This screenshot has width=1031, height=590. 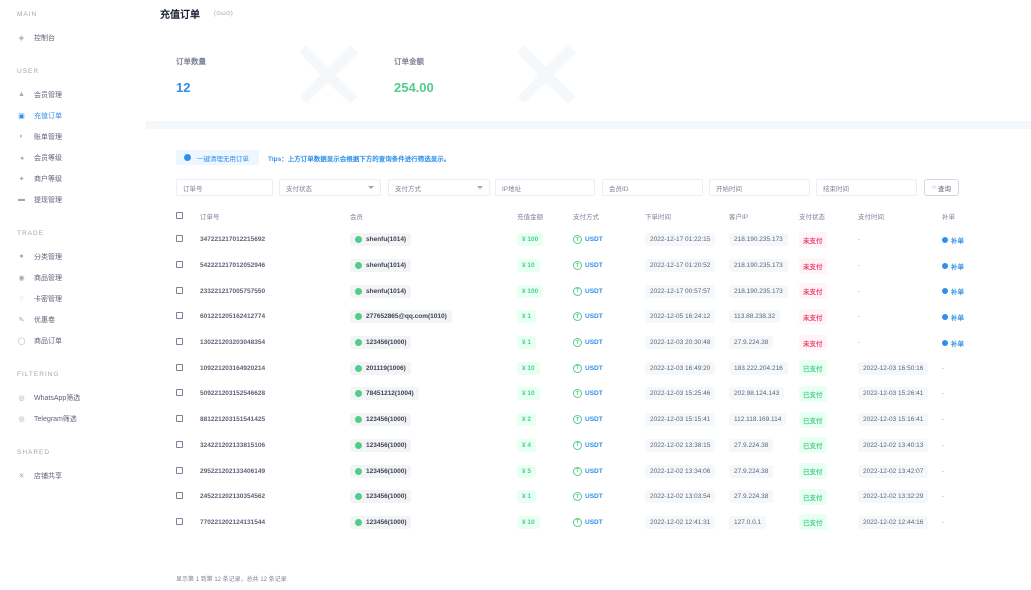 I want to click on member-badge: 201119(1006), so click(x=380, y=368).